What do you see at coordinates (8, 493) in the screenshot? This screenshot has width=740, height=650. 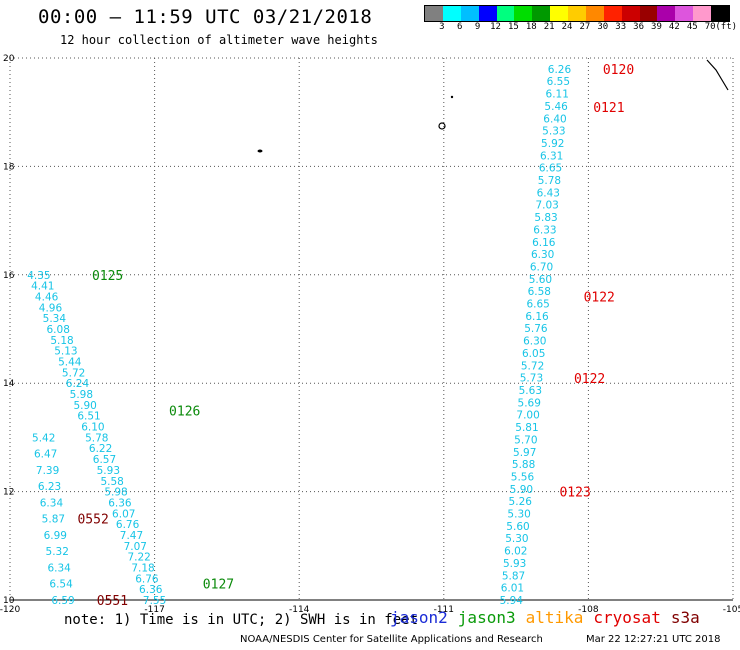 I see `lat-tick-label: 12` at bounding box center [8, 493].